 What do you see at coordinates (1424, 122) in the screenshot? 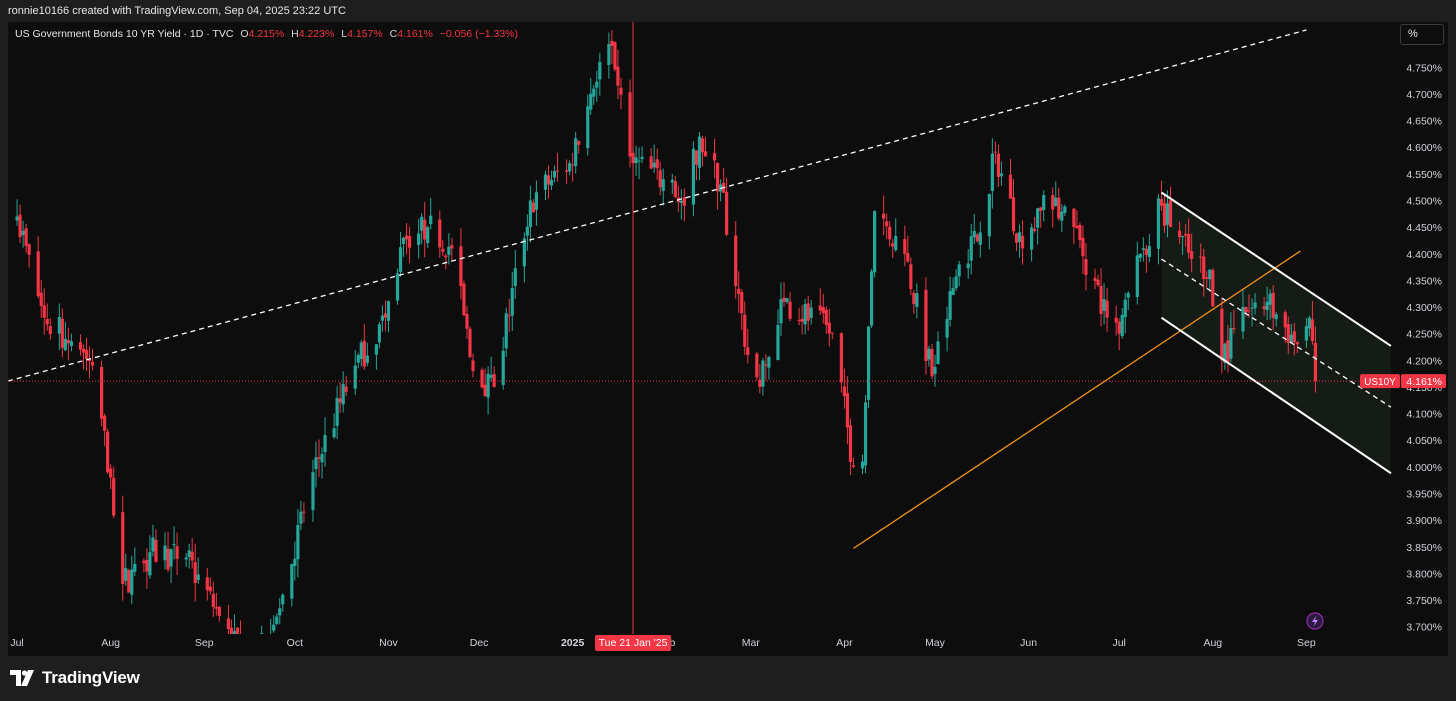
I see `price-tick-label: 4.650%` at bounding box center [1424, 122].